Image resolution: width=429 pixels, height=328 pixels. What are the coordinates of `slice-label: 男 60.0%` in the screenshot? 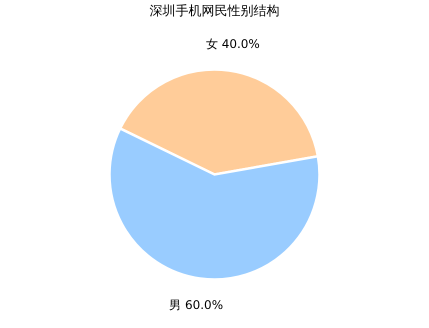 It's located at (196, 305).